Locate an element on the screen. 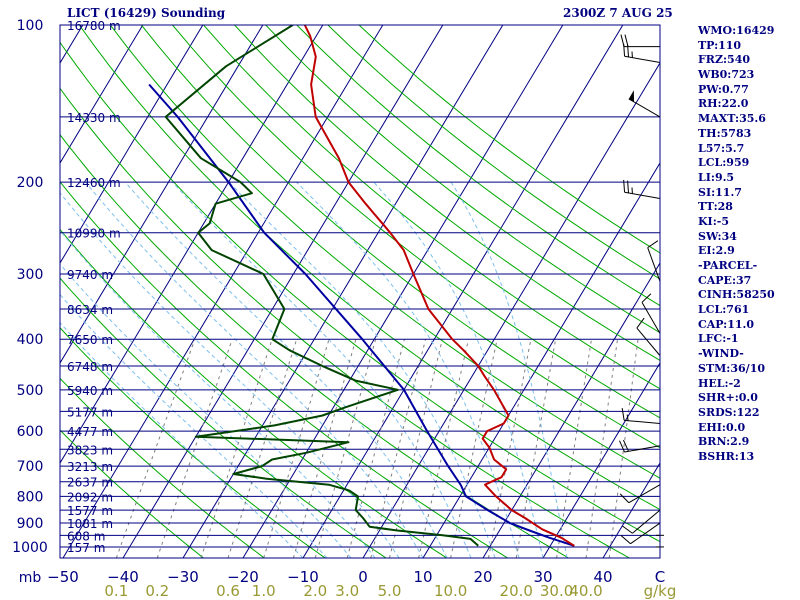 The width and height of the screenshot is (800, 600). temperature-tick-label: 30 is located at coordinates (542, 577).